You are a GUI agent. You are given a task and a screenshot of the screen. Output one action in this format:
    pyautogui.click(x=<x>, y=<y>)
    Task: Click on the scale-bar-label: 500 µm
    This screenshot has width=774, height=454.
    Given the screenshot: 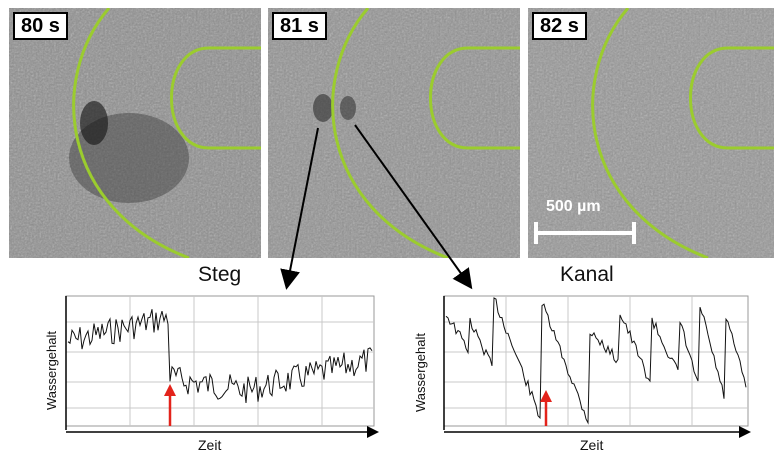 What is the action you would take?
    pyautogui.click(x=573, y=206)
    